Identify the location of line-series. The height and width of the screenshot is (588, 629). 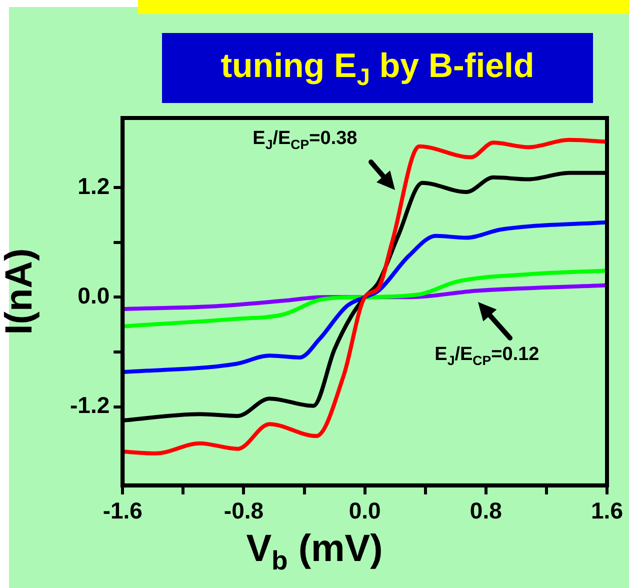
(364, 298).